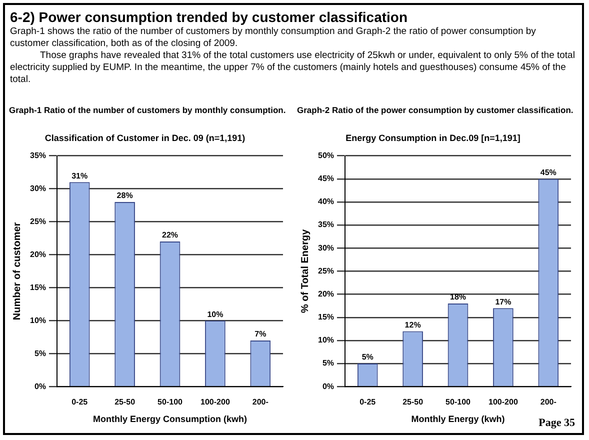 The image size is (589, 440). Describe the element at coordinates (503, 301) in the screenshot. I see `data-label: 17%` at that location.